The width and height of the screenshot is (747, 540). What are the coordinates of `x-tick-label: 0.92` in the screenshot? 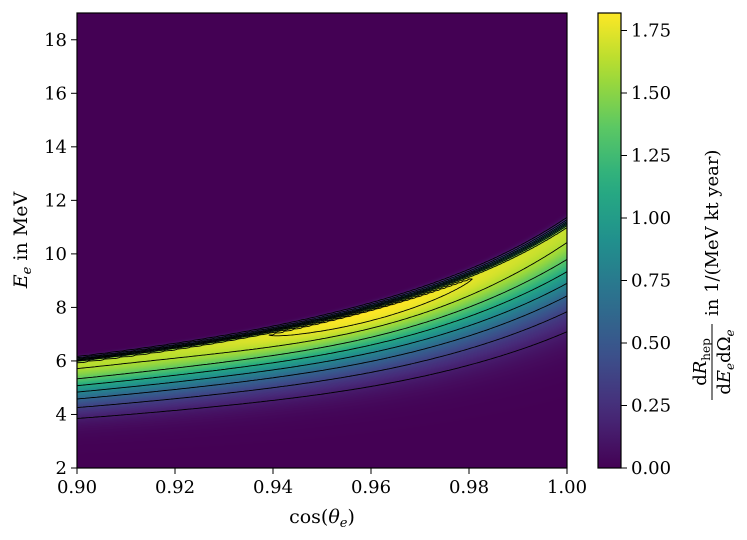 It's located at (175, 487).